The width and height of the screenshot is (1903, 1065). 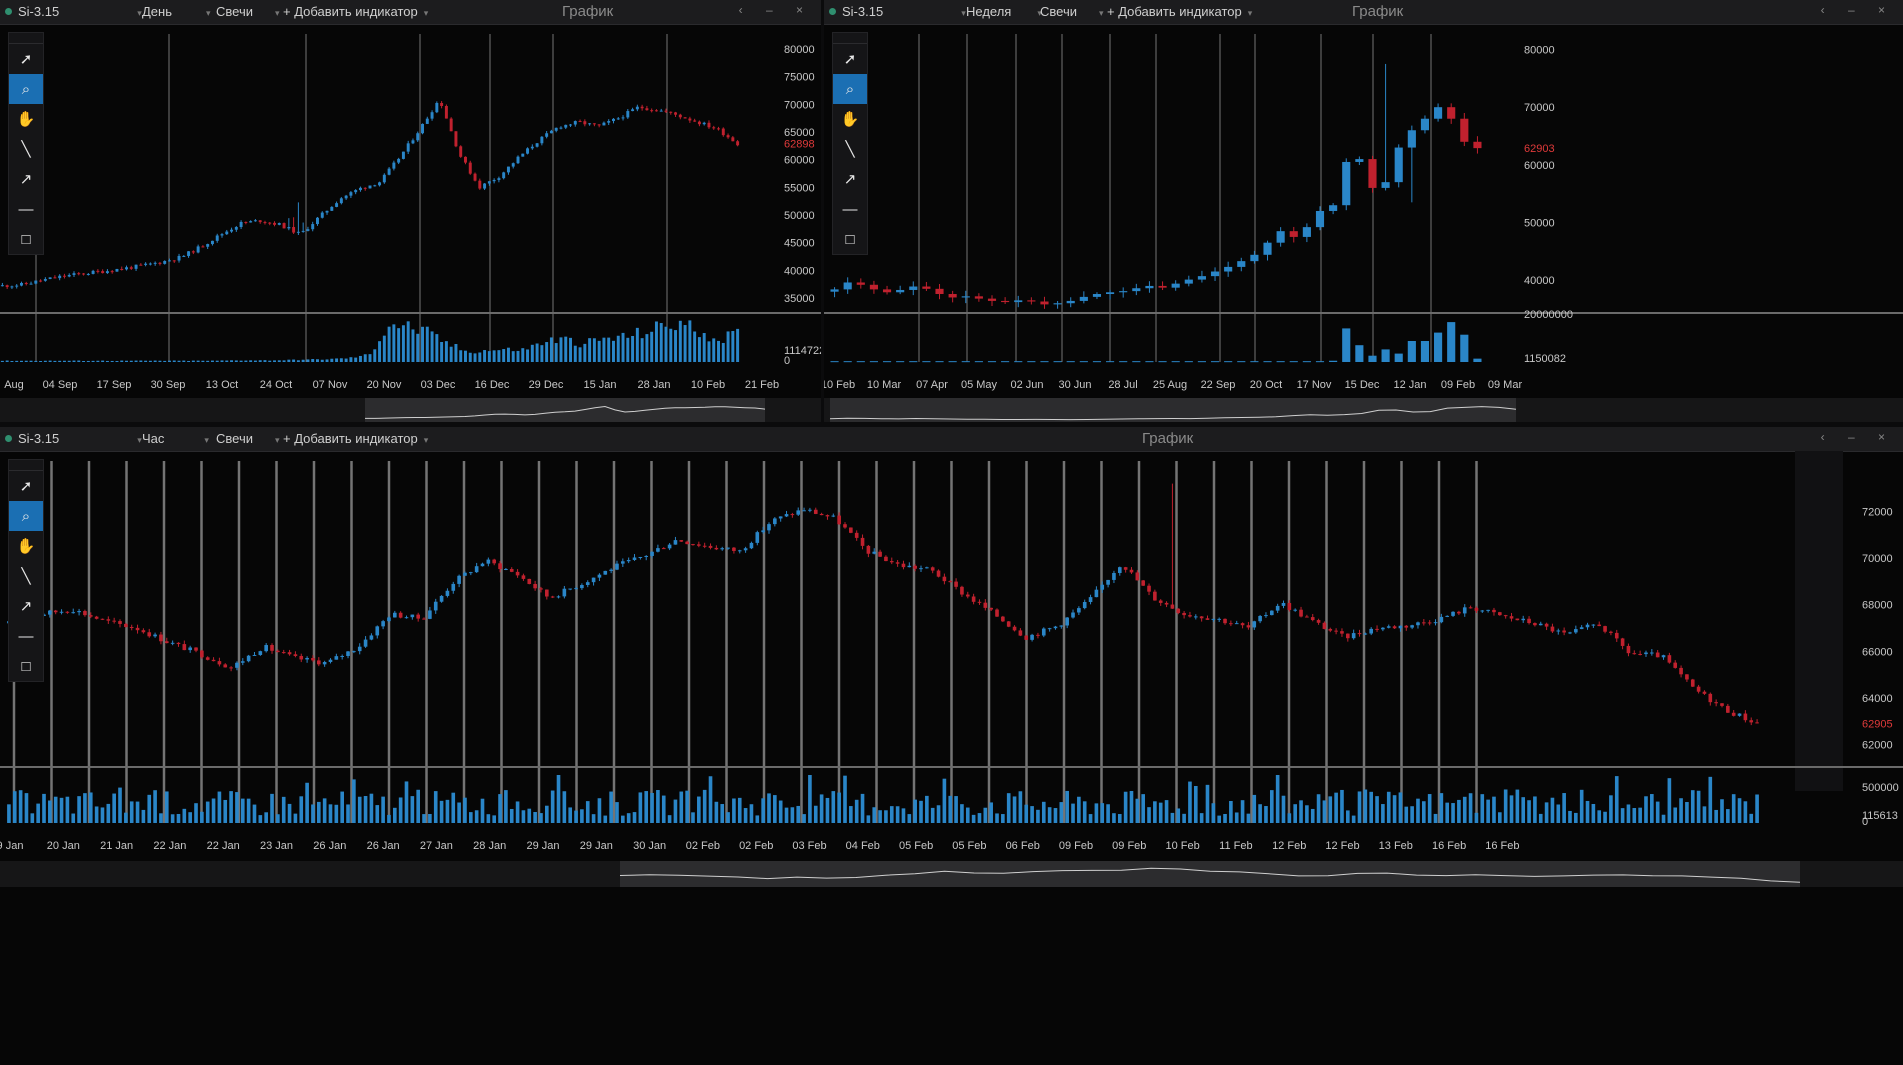 I want to click on timeframe-selector: День ▾, so click(x=176, y=11).